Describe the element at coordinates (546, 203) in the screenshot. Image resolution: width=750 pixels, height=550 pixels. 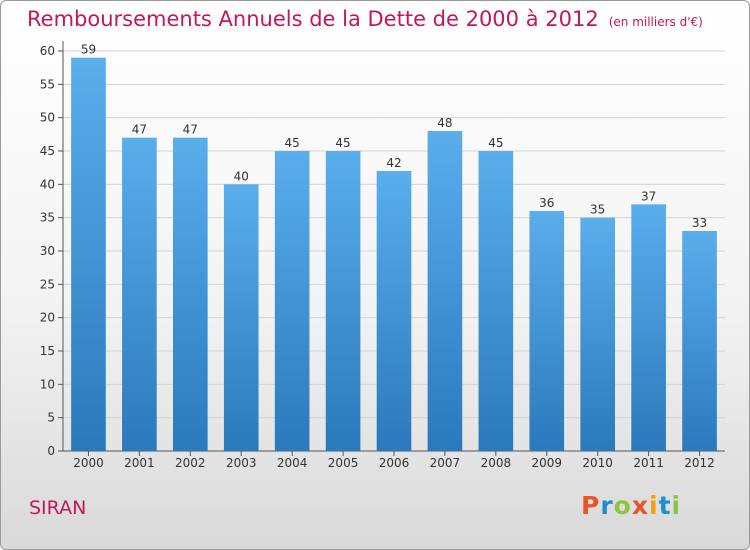
I see `value-label-2009: 36` at that location.